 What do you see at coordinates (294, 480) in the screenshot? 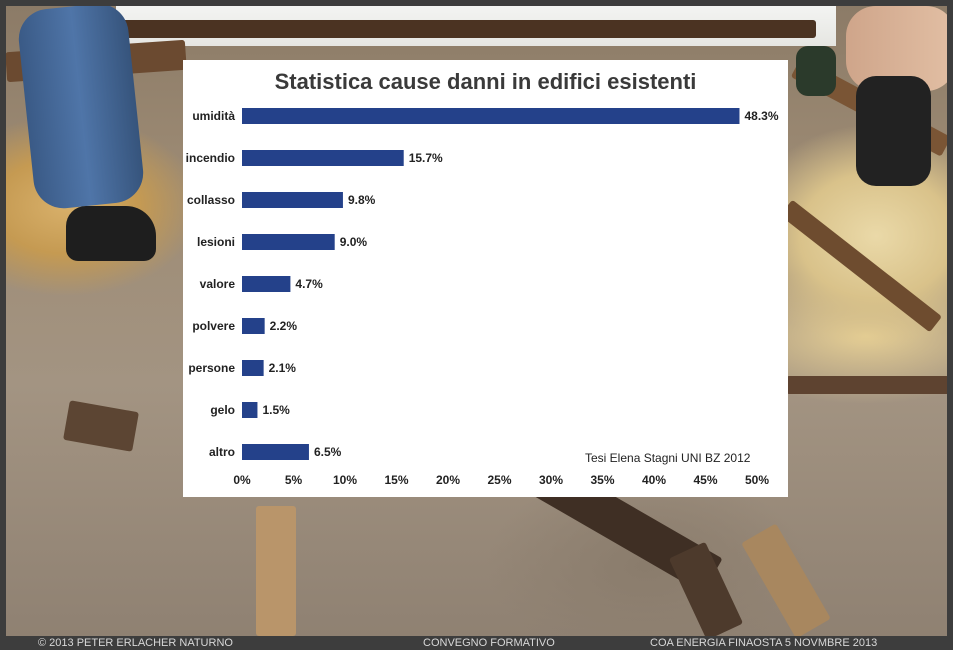
I see `x-tick-label: 5%` at bounding box center [294, 480].